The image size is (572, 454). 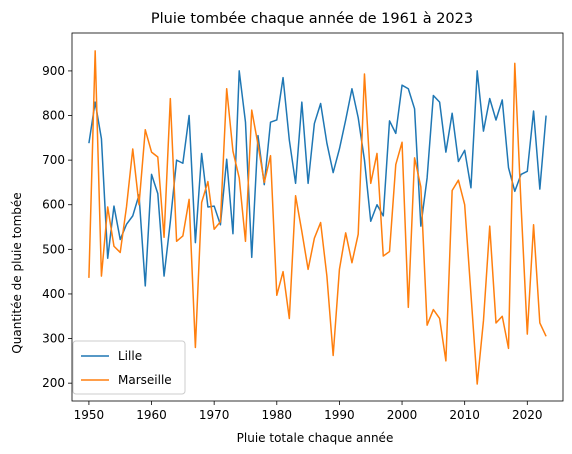 What do you see at coordinates (53, 160) in the screenshot?
I see `y-tick-label: 700` at bounding box center [53, 160].